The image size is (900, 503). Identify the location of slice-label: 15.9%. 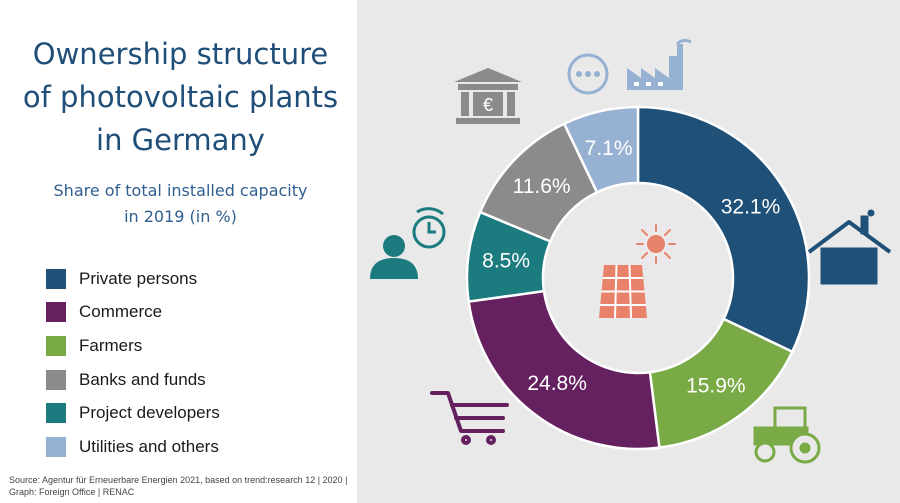
(716, 385).